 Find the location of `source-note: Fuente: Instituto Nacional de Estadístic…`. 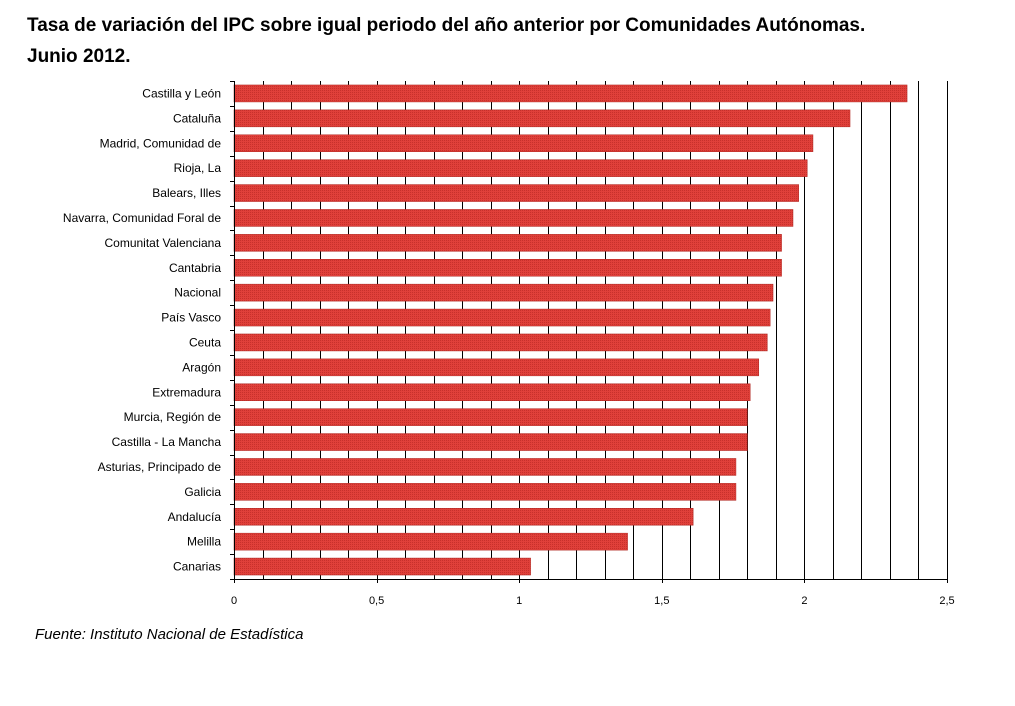

source-note: Fuente: Instituto Nacional de Estadístic… is located at coordinates (169, 634).